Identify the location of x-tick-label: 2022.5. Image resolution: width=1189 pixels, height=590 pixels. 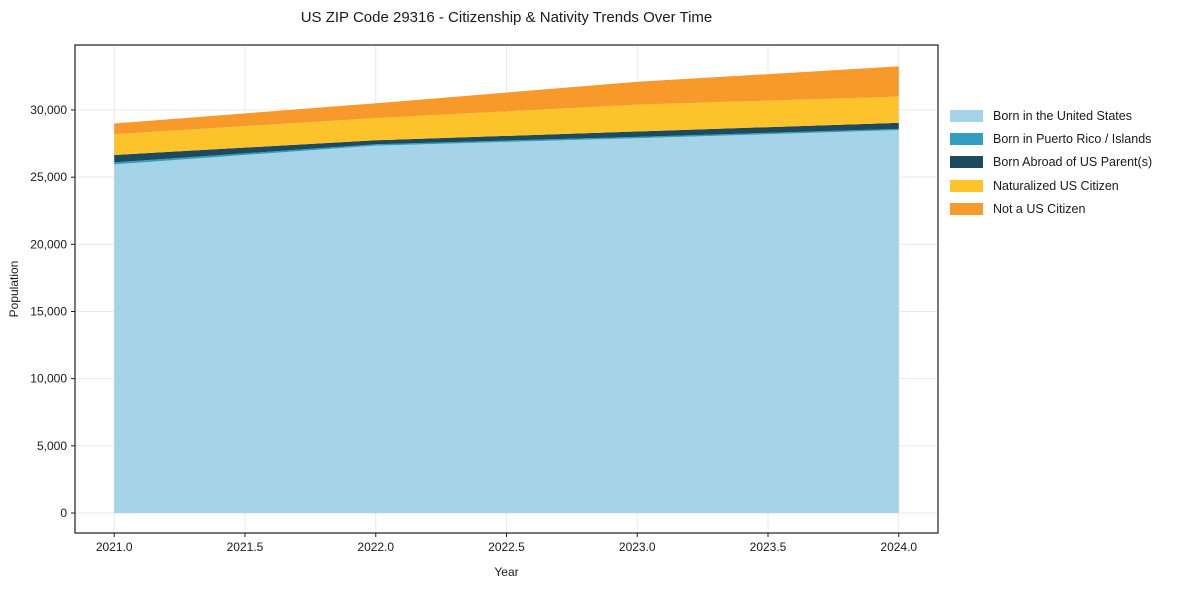
(506, 547).